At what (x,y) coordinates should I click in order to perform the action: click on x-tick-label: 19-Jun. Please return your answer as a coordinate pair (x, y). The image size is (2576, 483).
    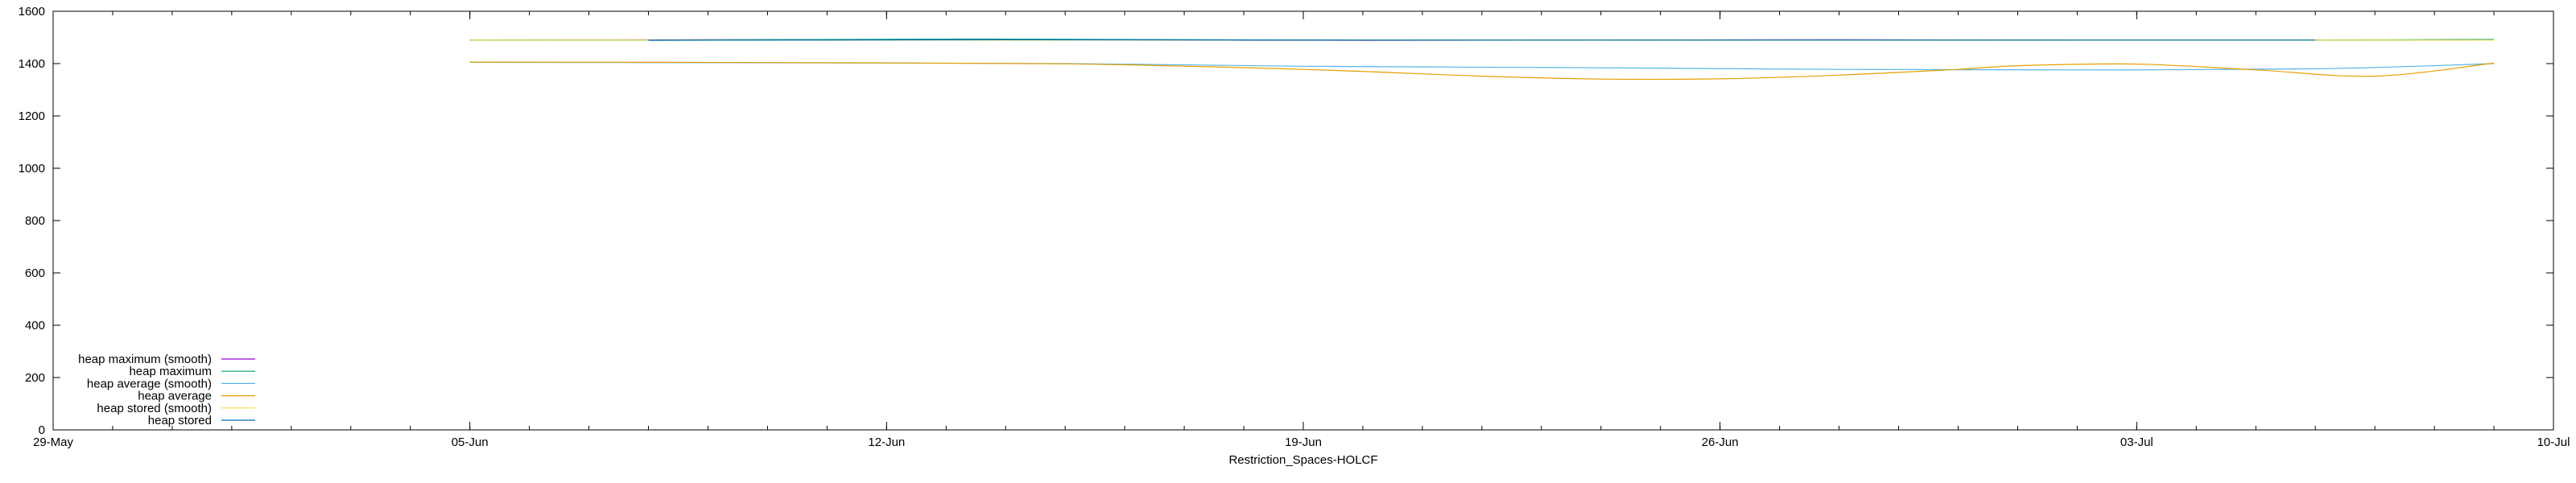
    Looking at the image, I should click on (1303, 442).